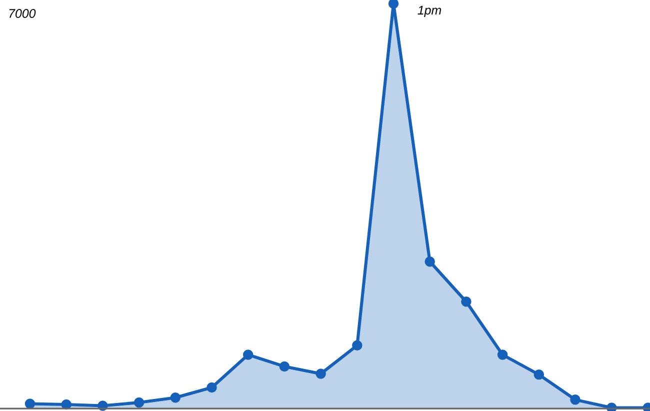 This screenshot has width=650, height=411. I want to click on annotation: 7000, so click(22, 13).